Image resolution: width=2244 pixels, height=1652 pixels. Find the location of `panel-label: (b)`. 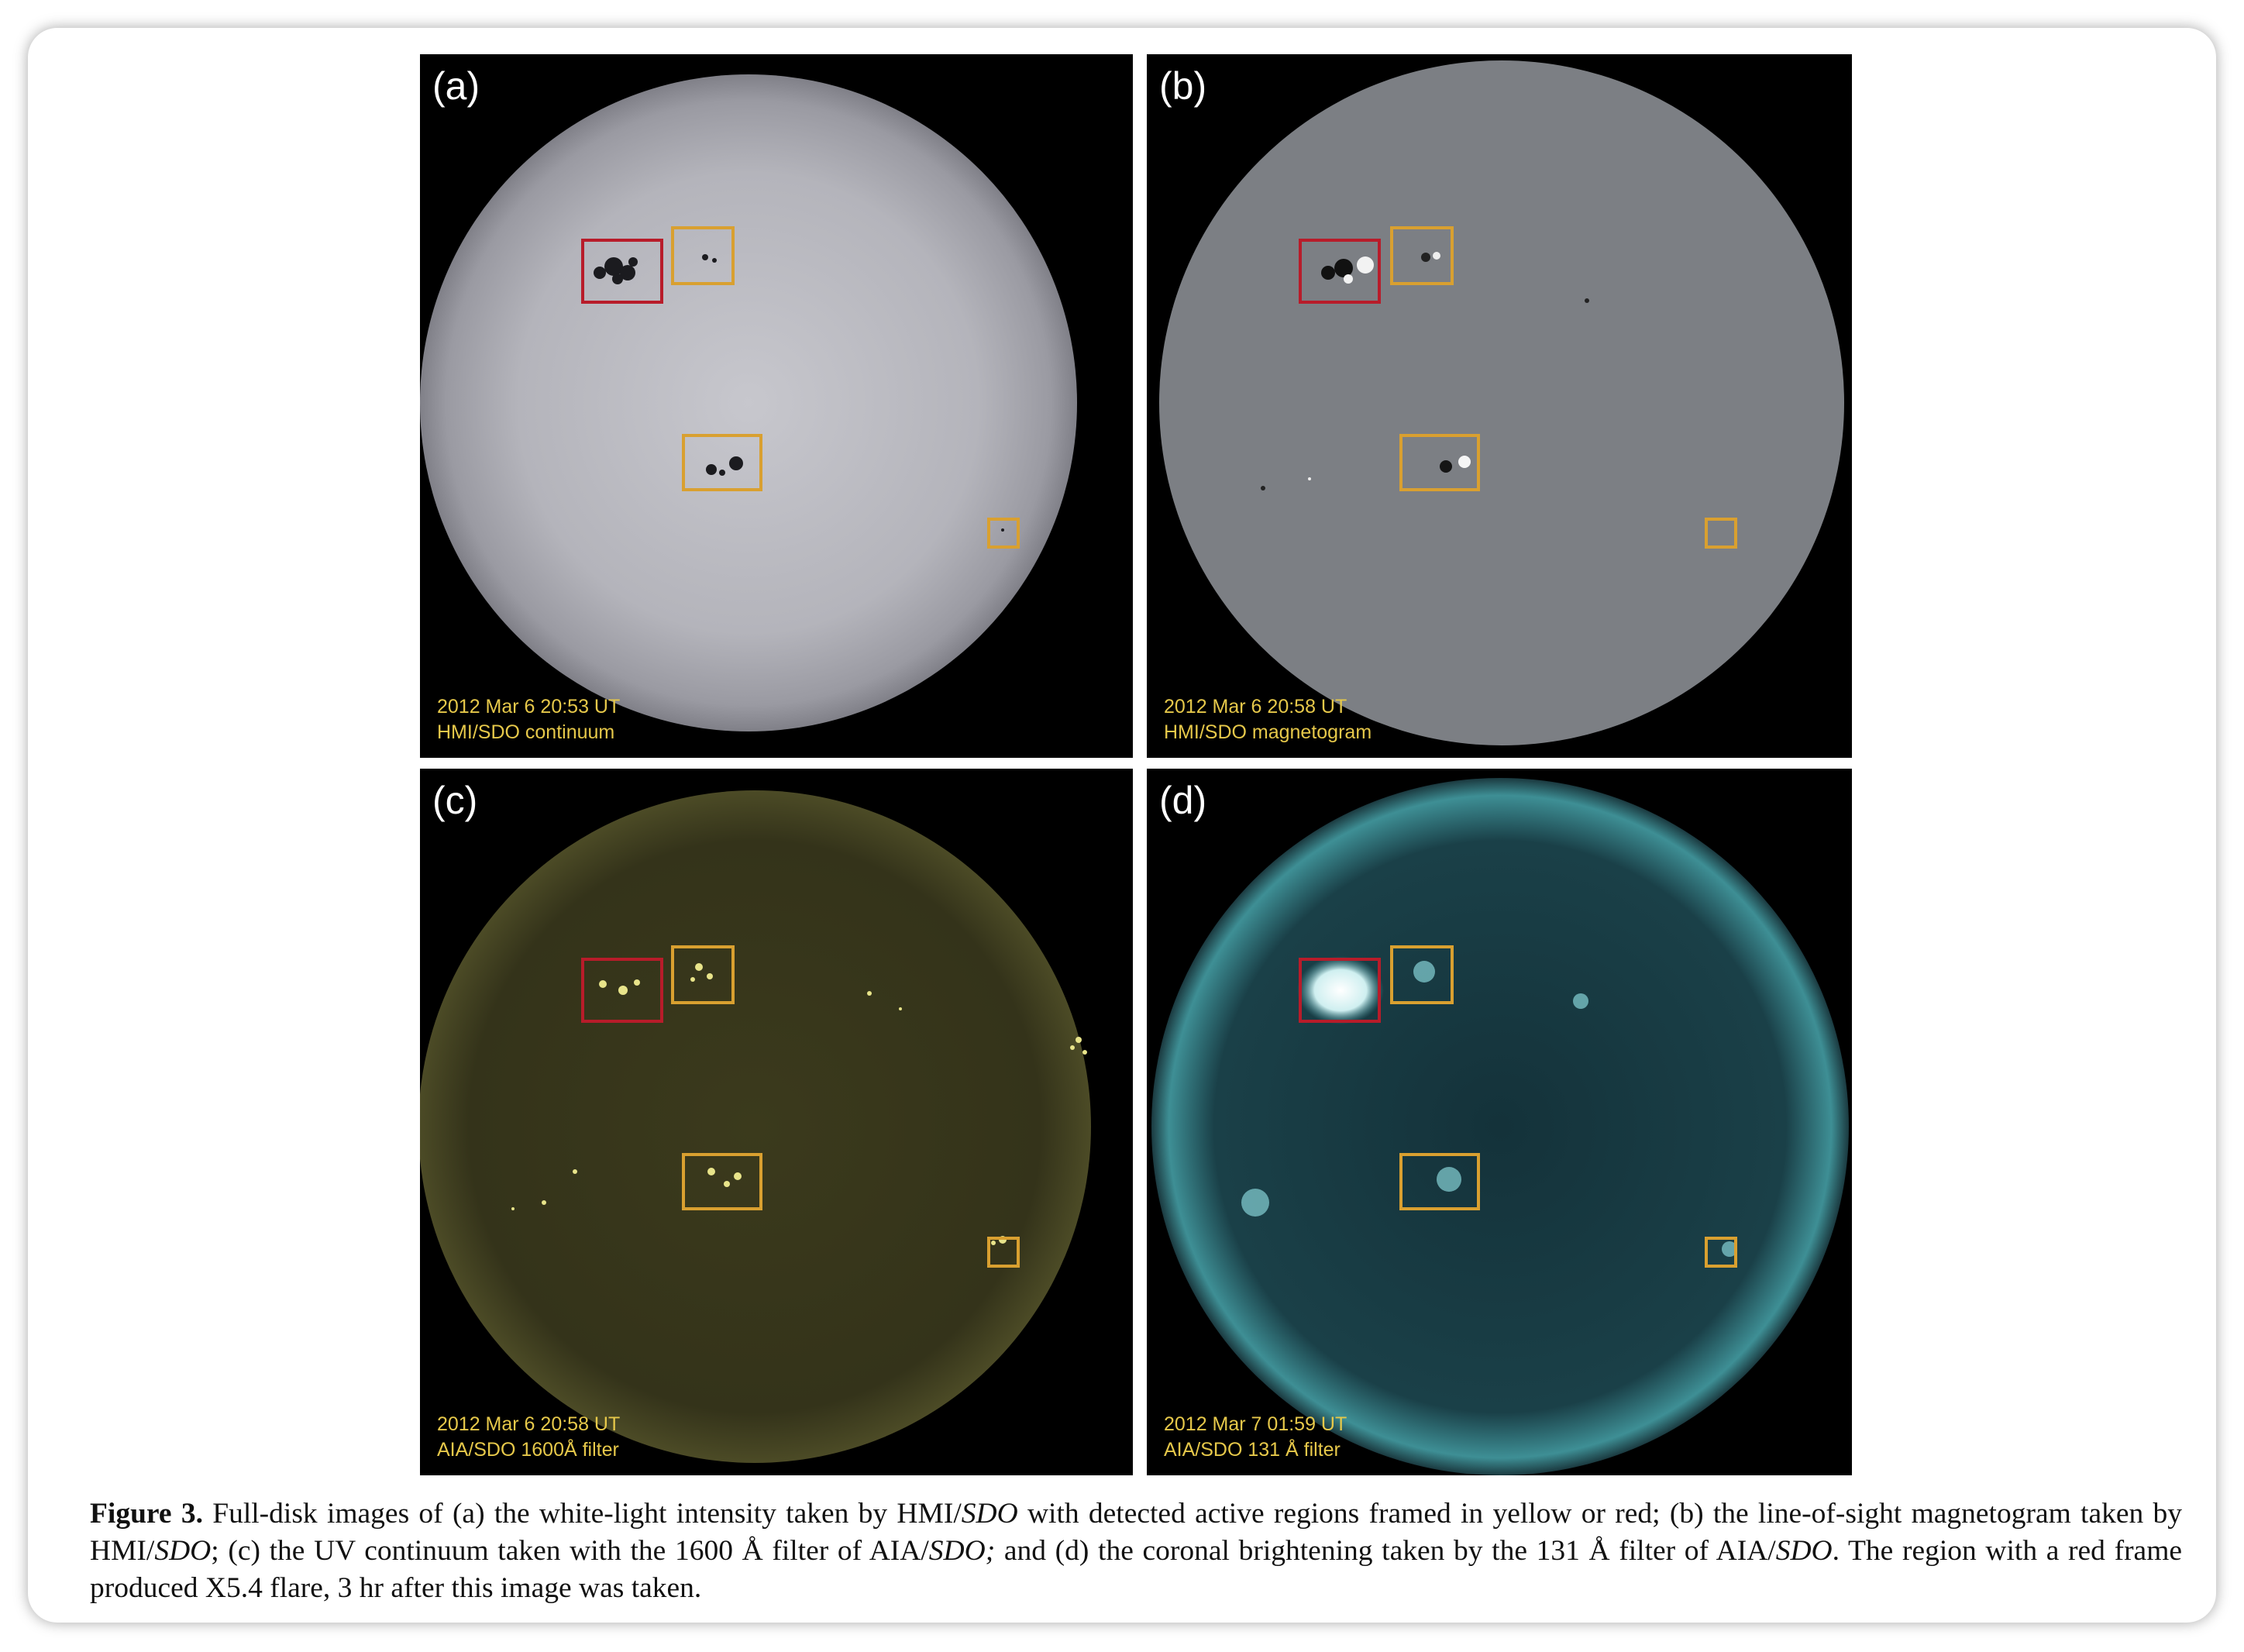

panel-label: (b) is located at coordinates (1183, 86).